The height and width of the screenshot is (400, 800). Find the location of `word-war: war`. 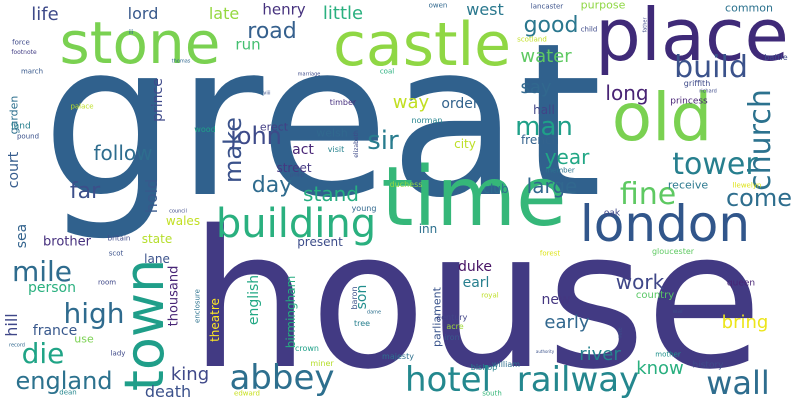

word-war: war is located at coordinates (678, 311).